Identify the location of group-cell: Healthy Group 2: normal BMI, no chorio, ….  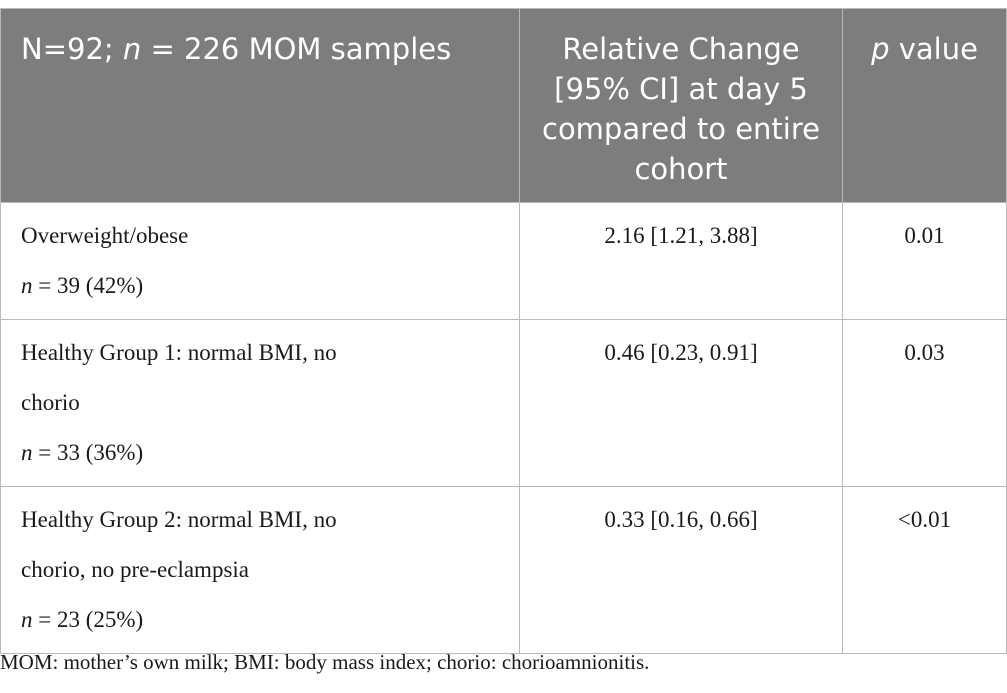
(260, 570).